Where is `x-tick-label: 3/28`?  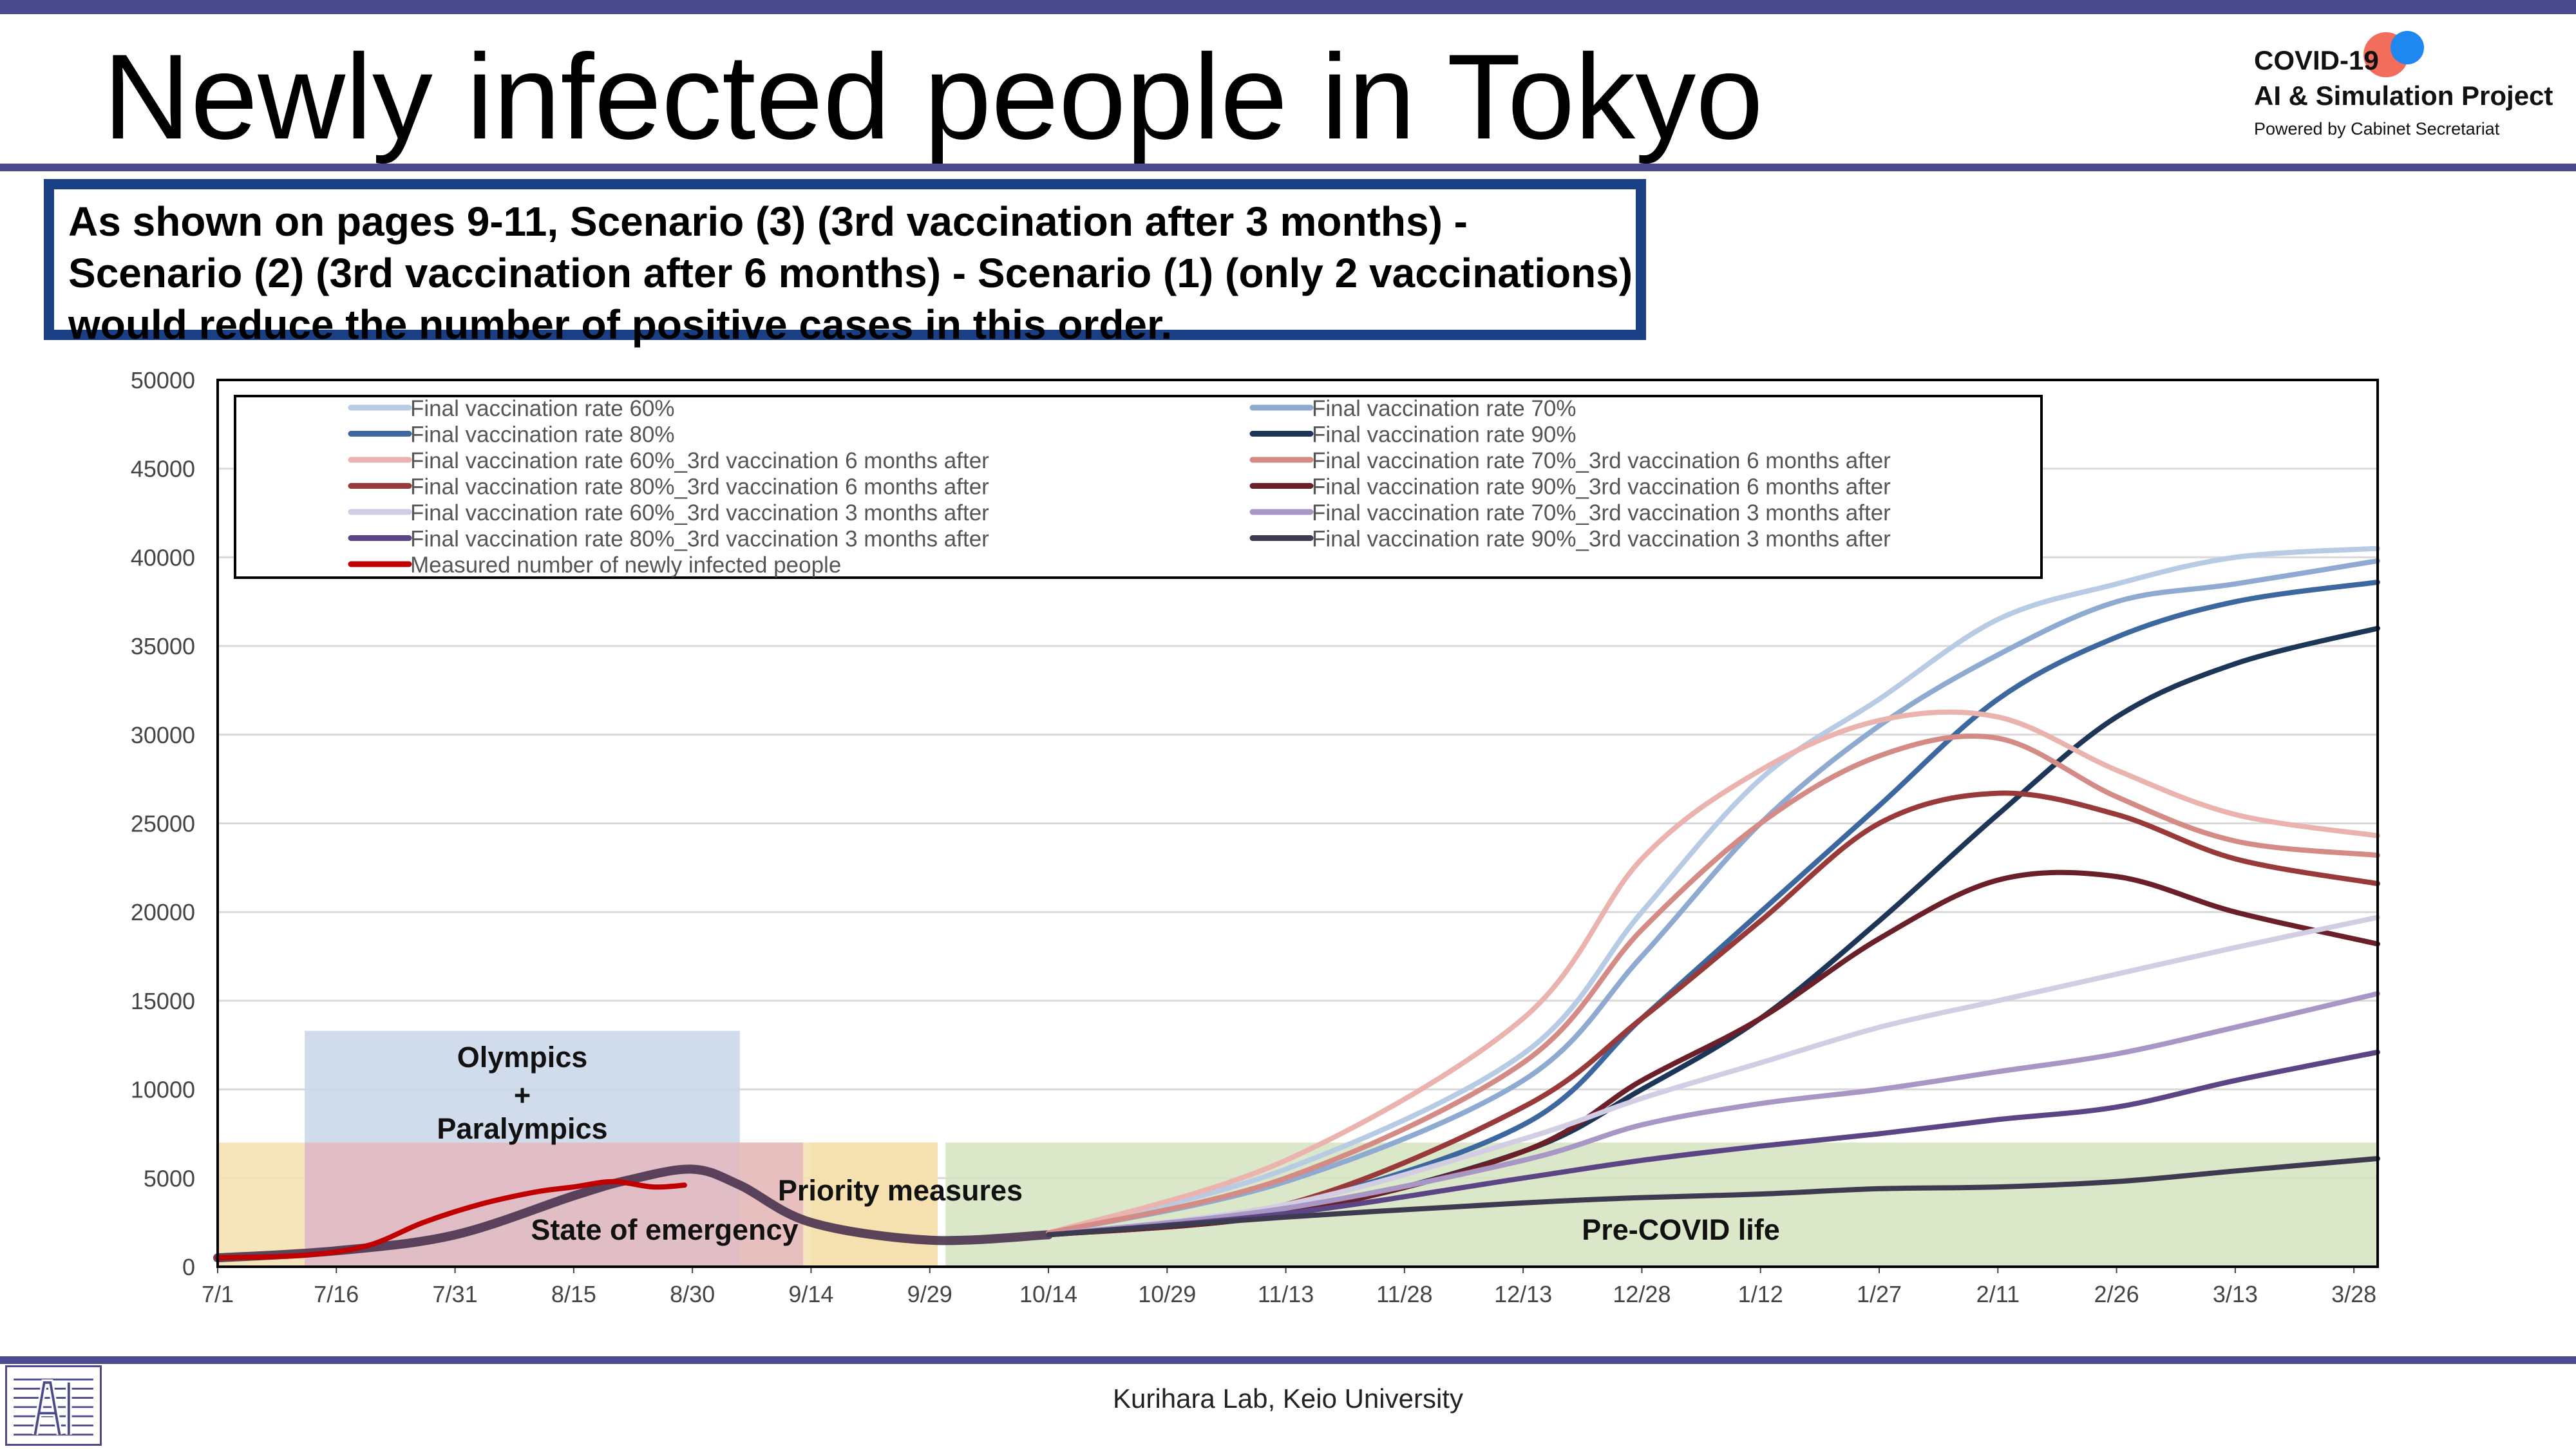 x-tick-label: 3/28 is located at coordinates (2353, 1294).